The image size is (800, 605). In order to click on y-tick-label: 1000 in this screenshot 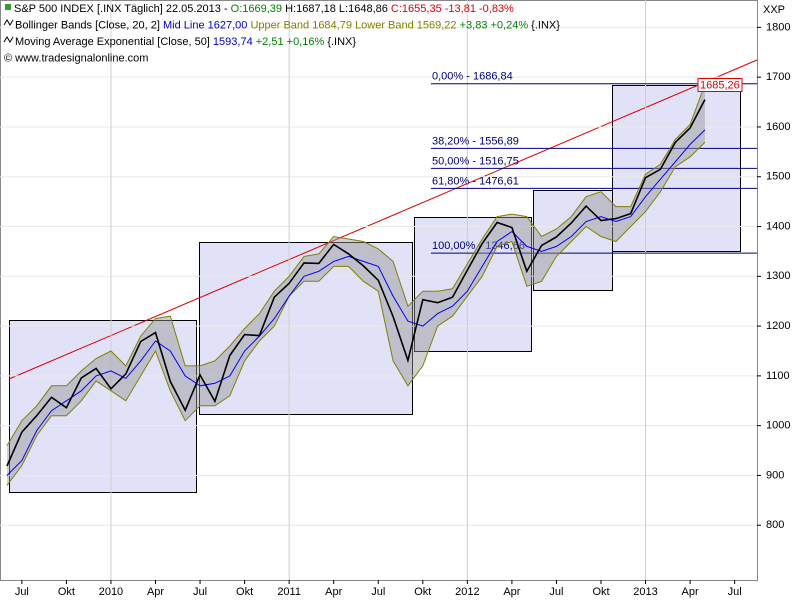, I will do `click(778, 426)`.